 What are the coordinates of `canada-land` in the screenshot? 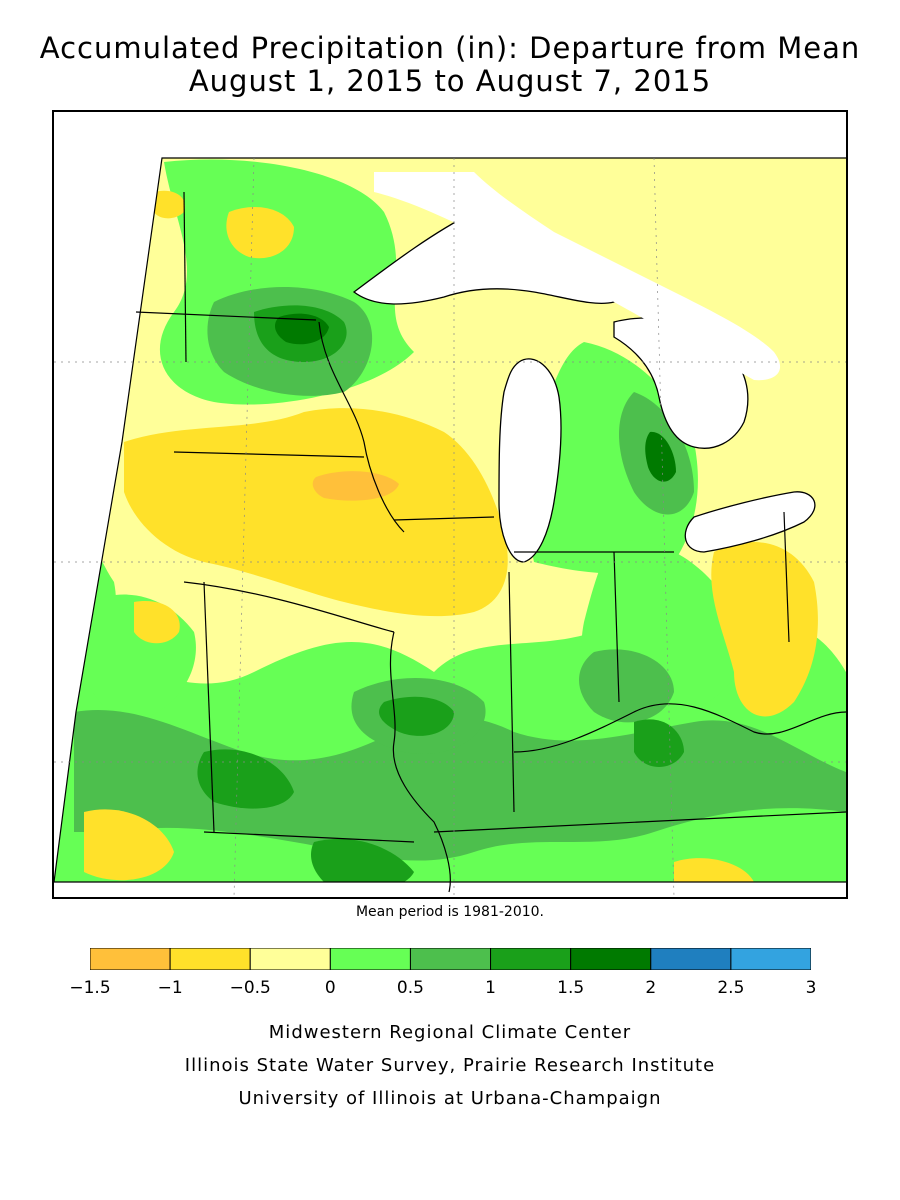 It's located at (577, 276).